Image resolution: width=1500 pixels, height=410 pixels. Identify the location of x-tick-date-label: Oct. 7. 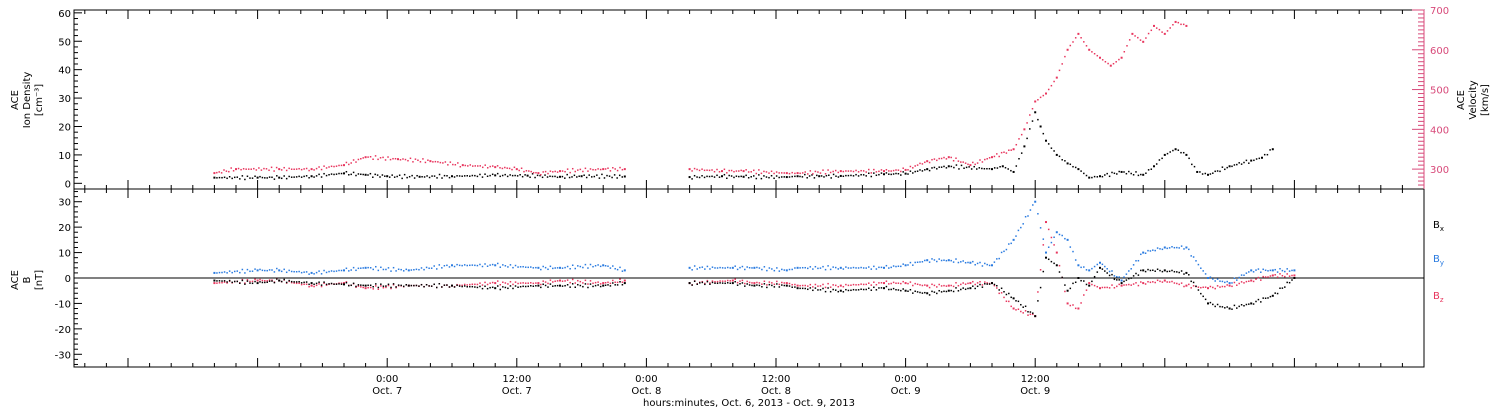
(517, 391).